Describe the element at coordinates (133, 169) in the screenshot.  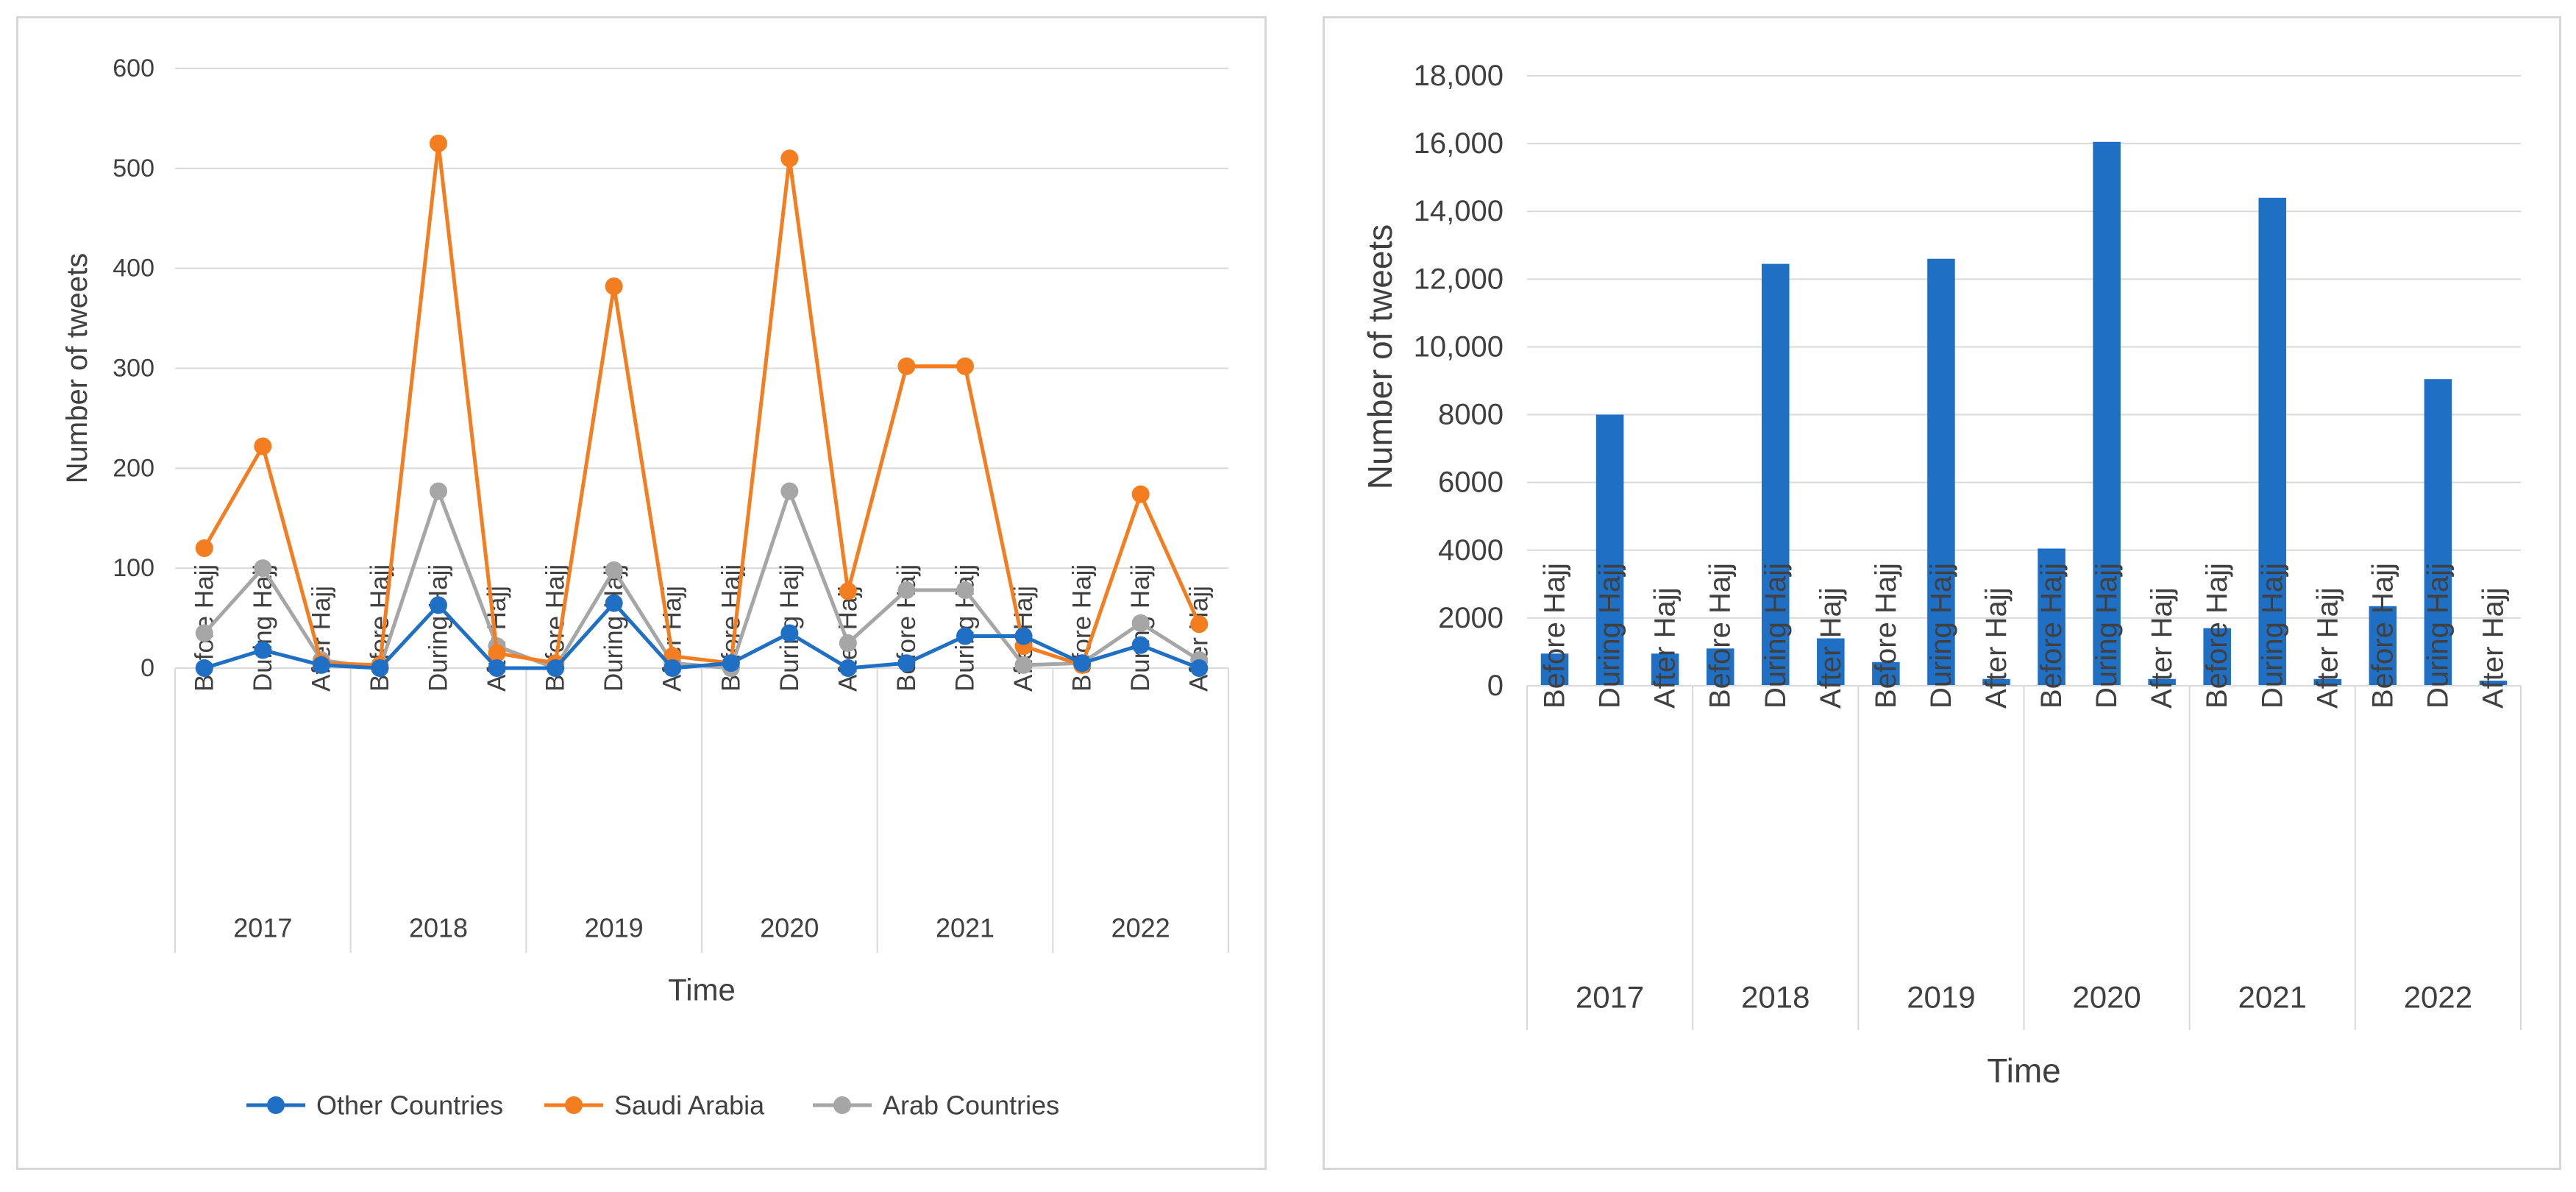
I see `y-tick-label: 500` at that location.